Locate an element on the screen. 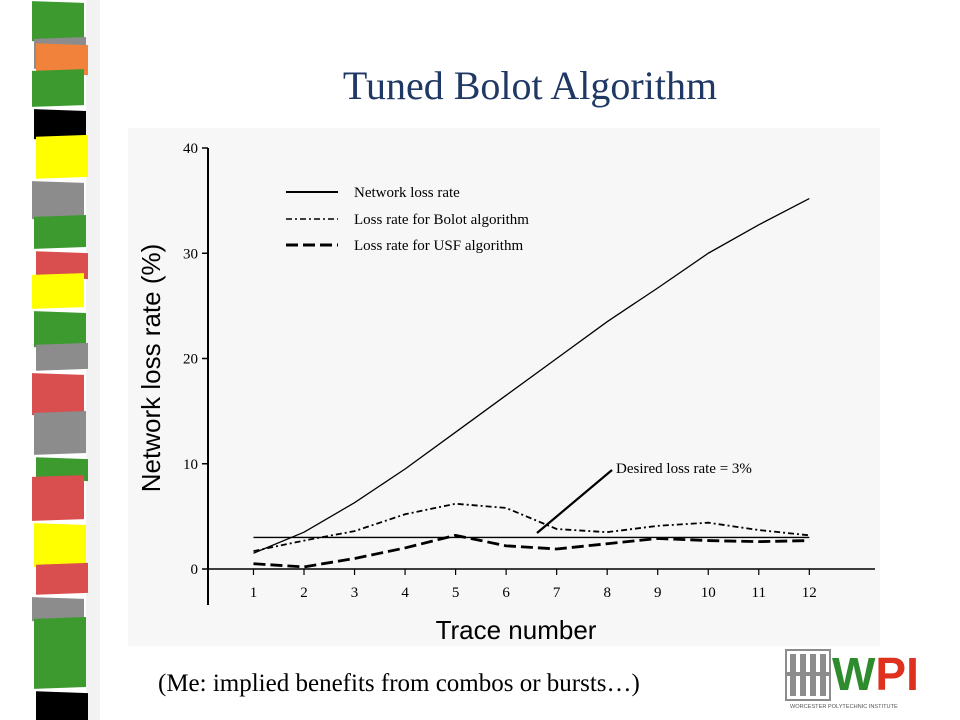 The height and width of the screenshot is (720, 960). y-tick-label: 10 is located at coordinates (190, 465).